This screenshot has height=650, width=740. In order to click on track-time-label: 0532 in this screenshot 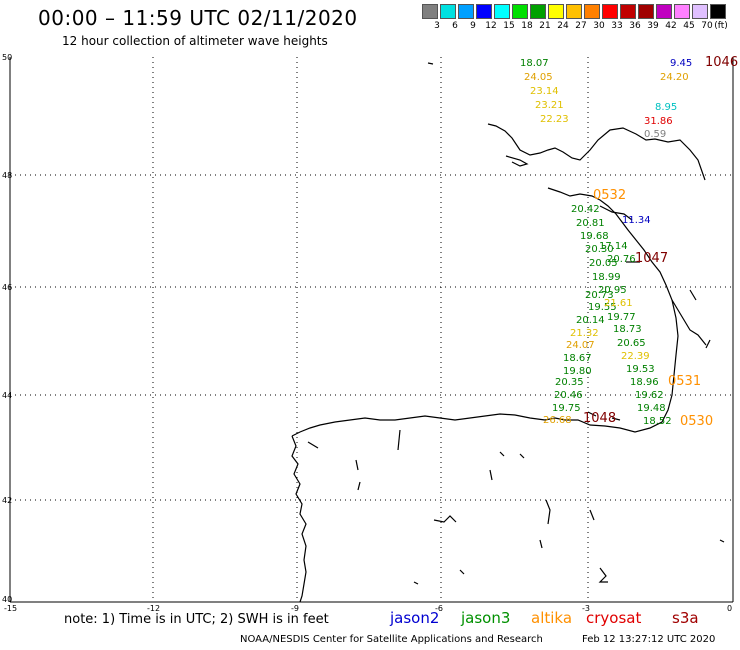, I will do `click(609, 195)`.